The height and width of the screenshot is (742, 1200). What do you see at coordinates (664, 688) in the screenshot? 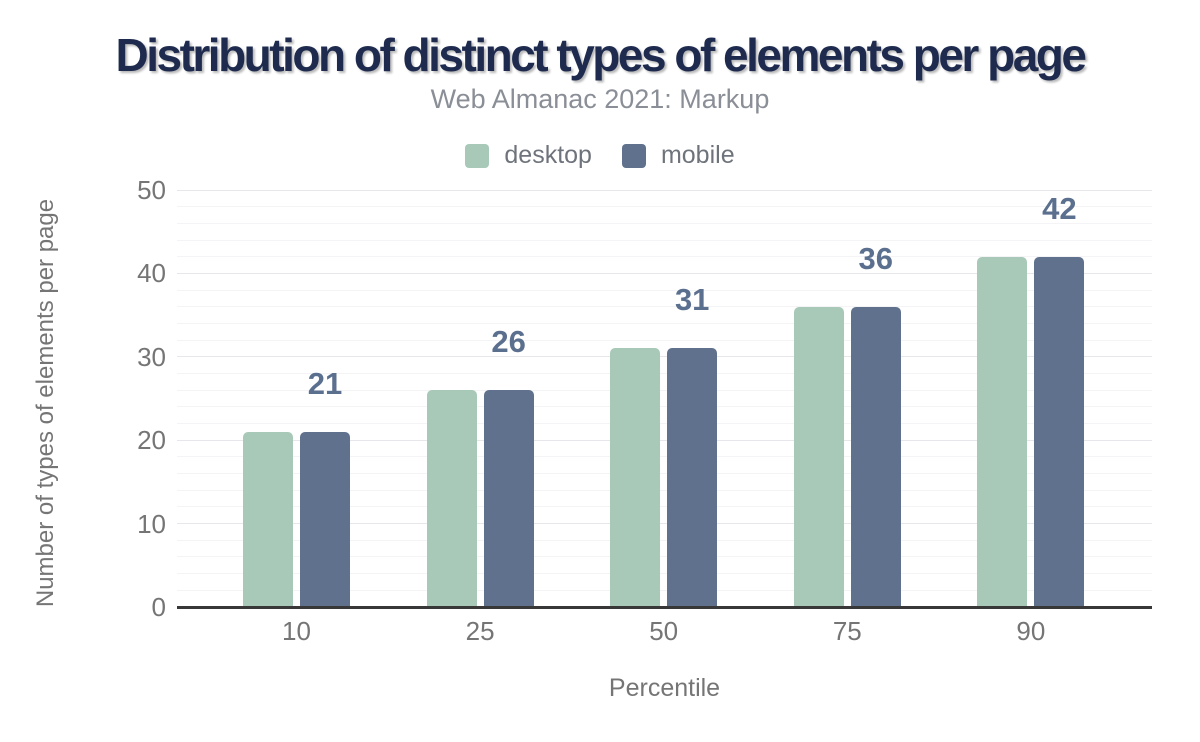
I see `x-axis-title: Percentile` at bounding box center [664, 688].